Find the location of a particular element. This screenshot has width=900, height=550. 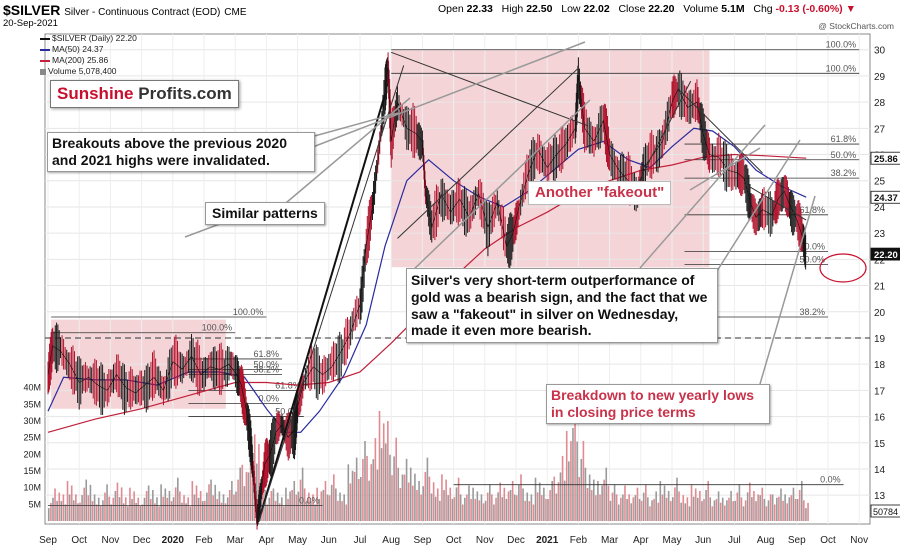

pointer-outperf-a is located at coordinates (500, 186).